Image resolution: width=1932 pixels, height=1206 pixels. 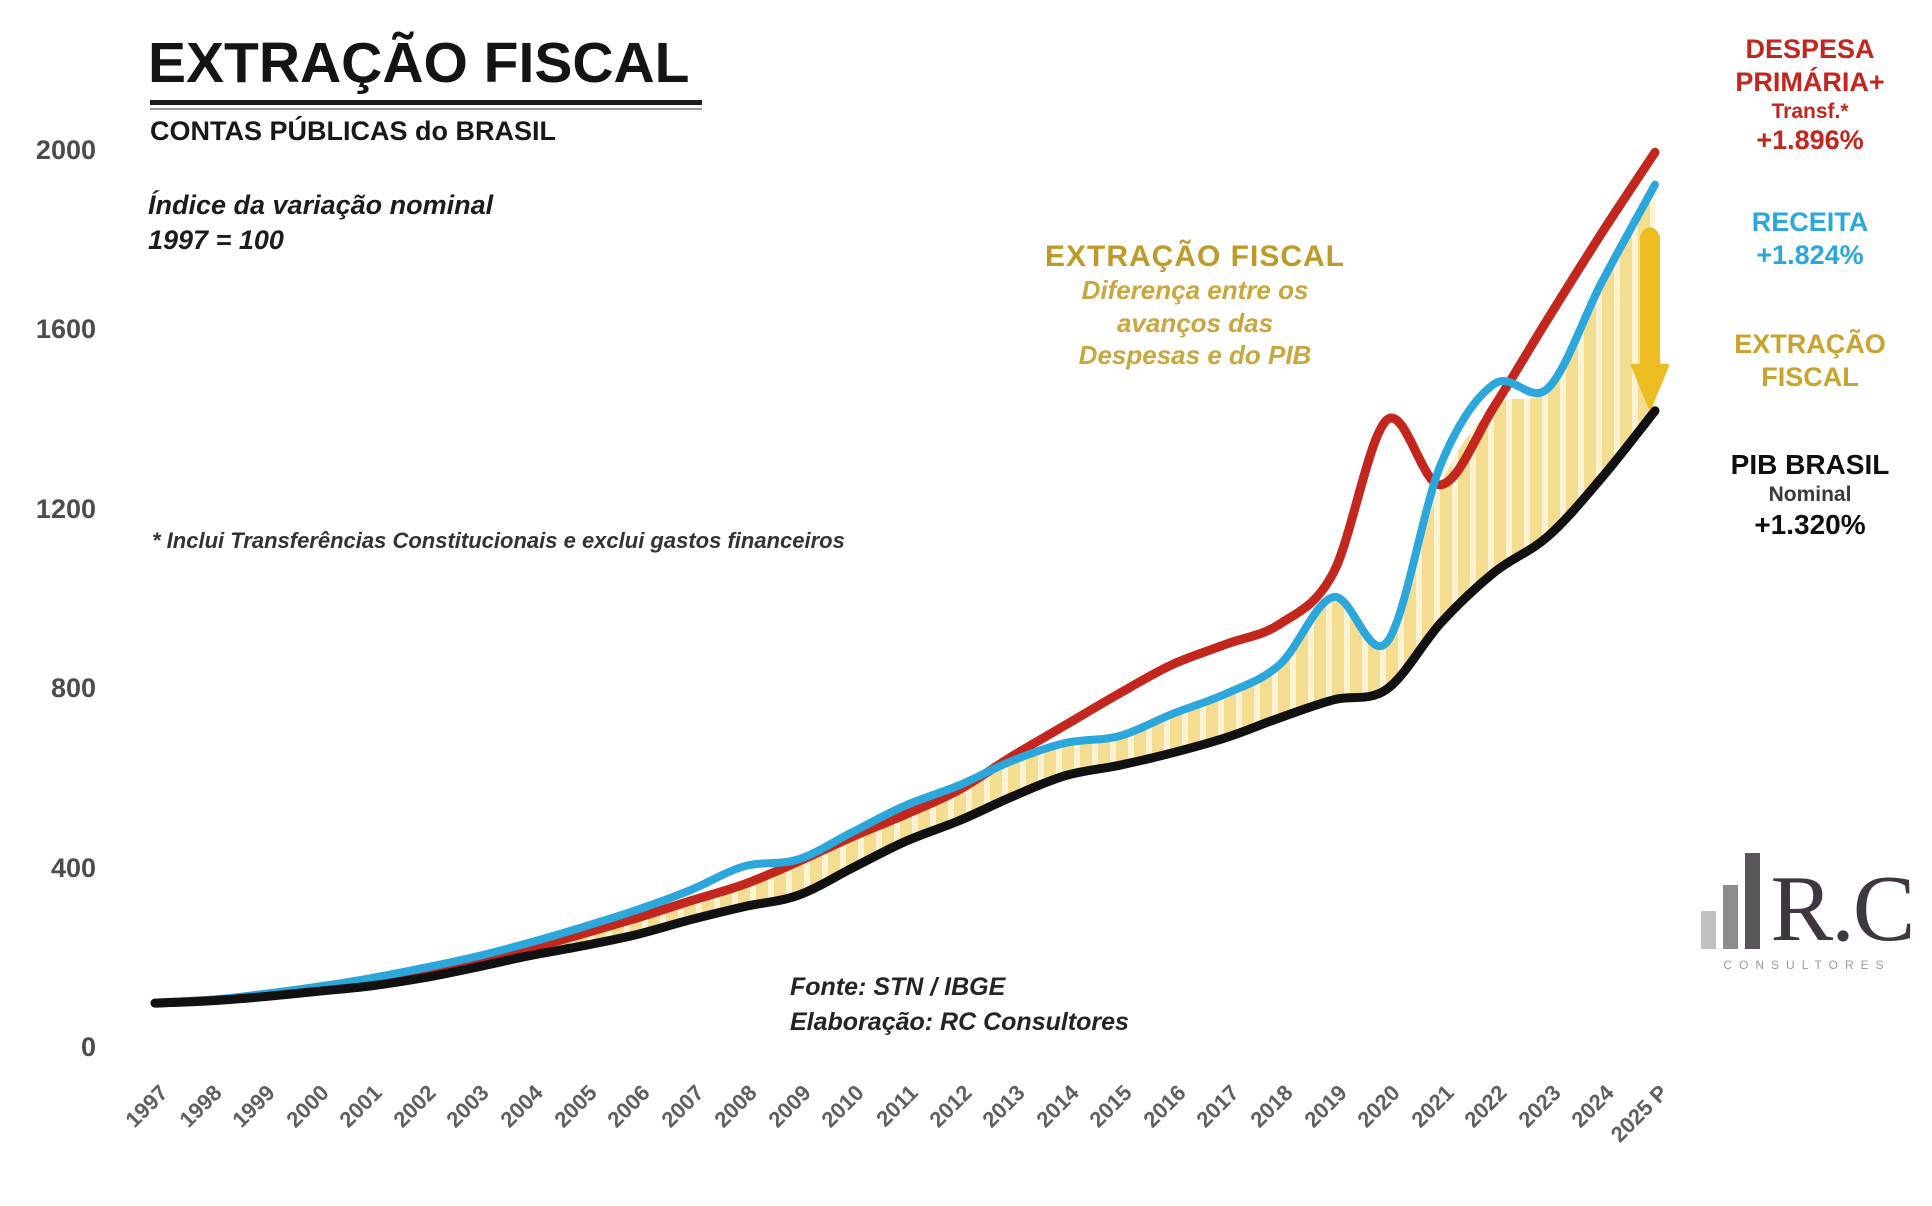 I want to click on legend-extracao: EXTRAÇÃO FISCAL, so click(x=1810, y=361).